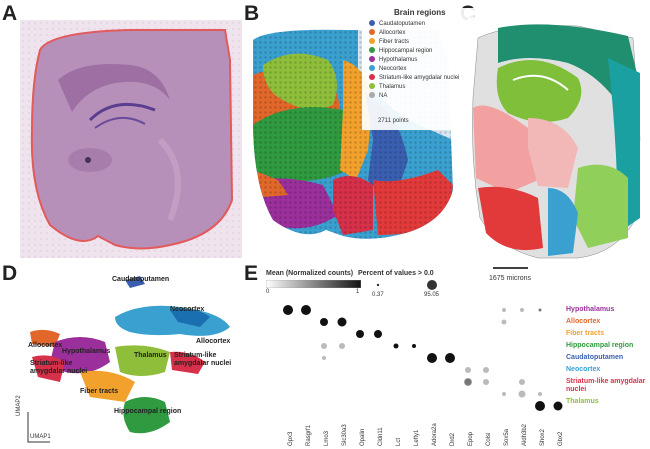 This screenshot has height=449, width=650. I want to click on gene-label: Lmo3, so click(327, 438).